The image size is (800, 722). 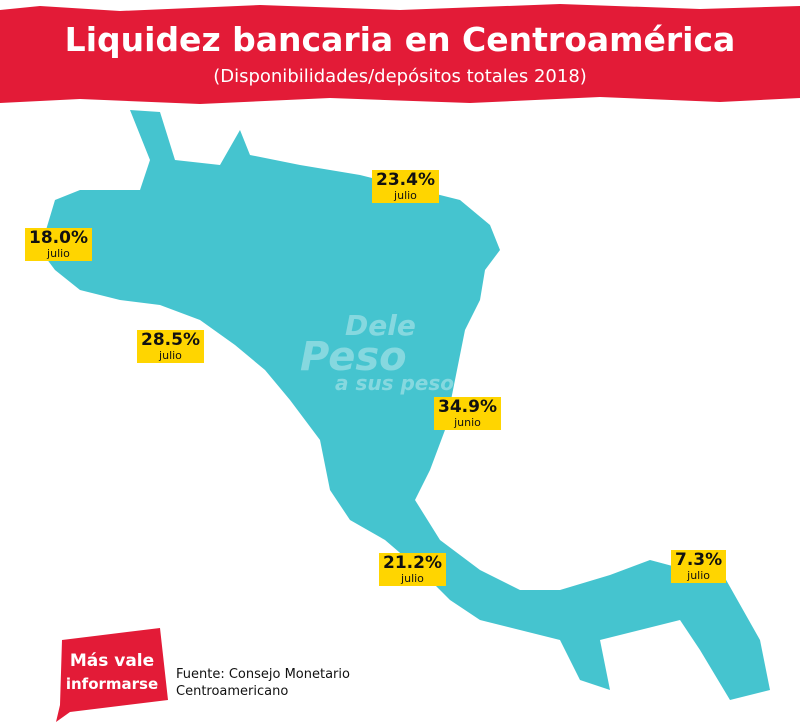 What do you see at coordinates (58, 238) in the screenshot?
I see `value: 18.0%` at bounding box center [58, 238].